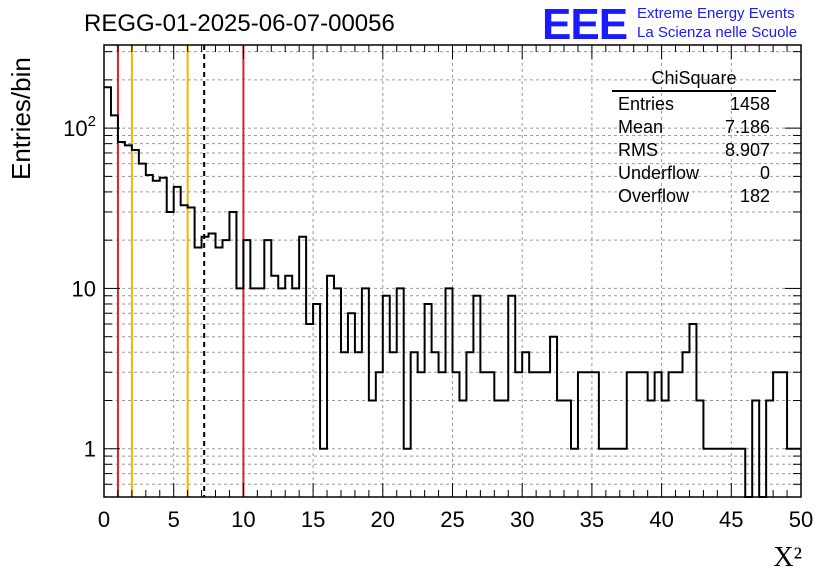  I want to click on eee-logo: EEE, so click(585, 24).